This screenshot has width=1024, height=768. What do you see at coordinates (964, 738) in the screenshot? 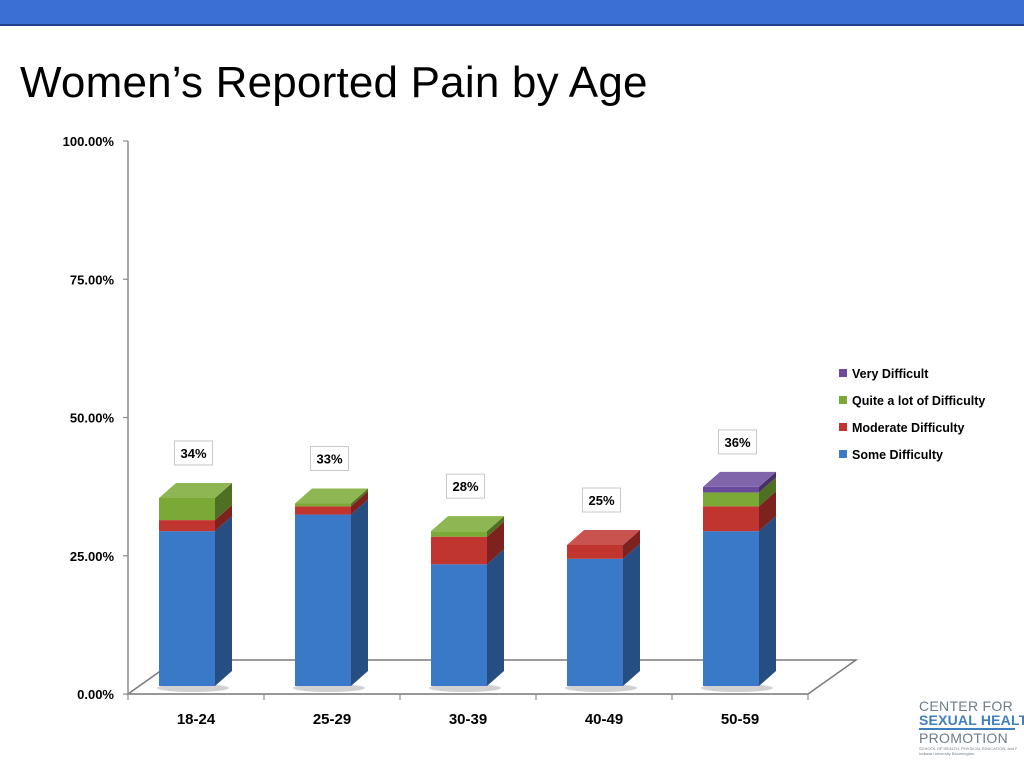
I see `logo-line-3: PROMOTION` at bounding box center [964, 738].